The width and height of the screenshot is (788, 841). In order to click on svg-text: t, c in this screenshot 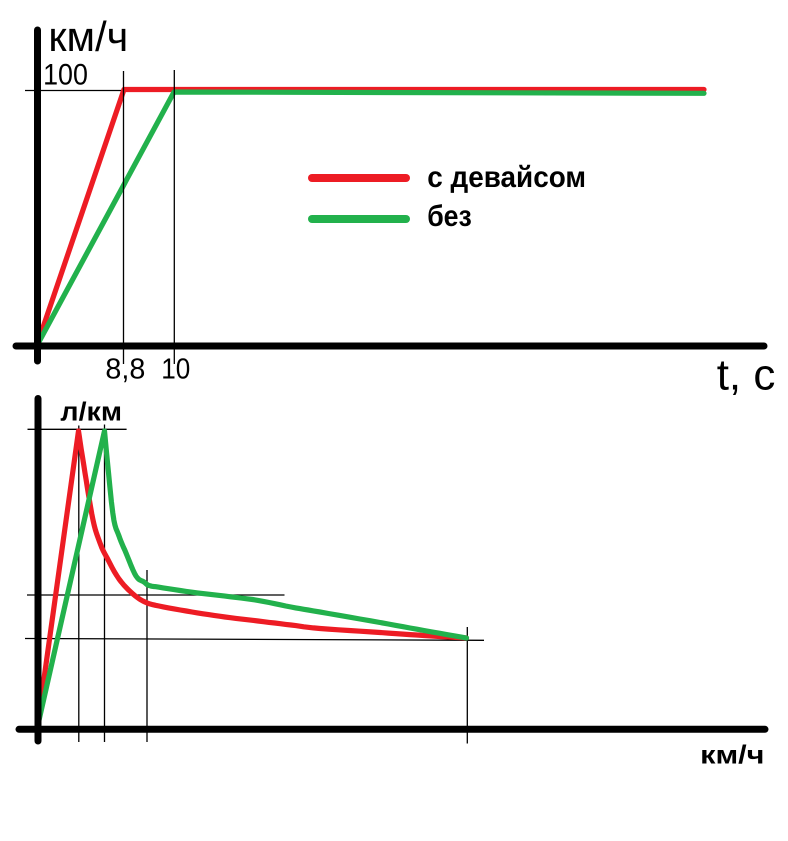, I will do `click(746, 374)`.